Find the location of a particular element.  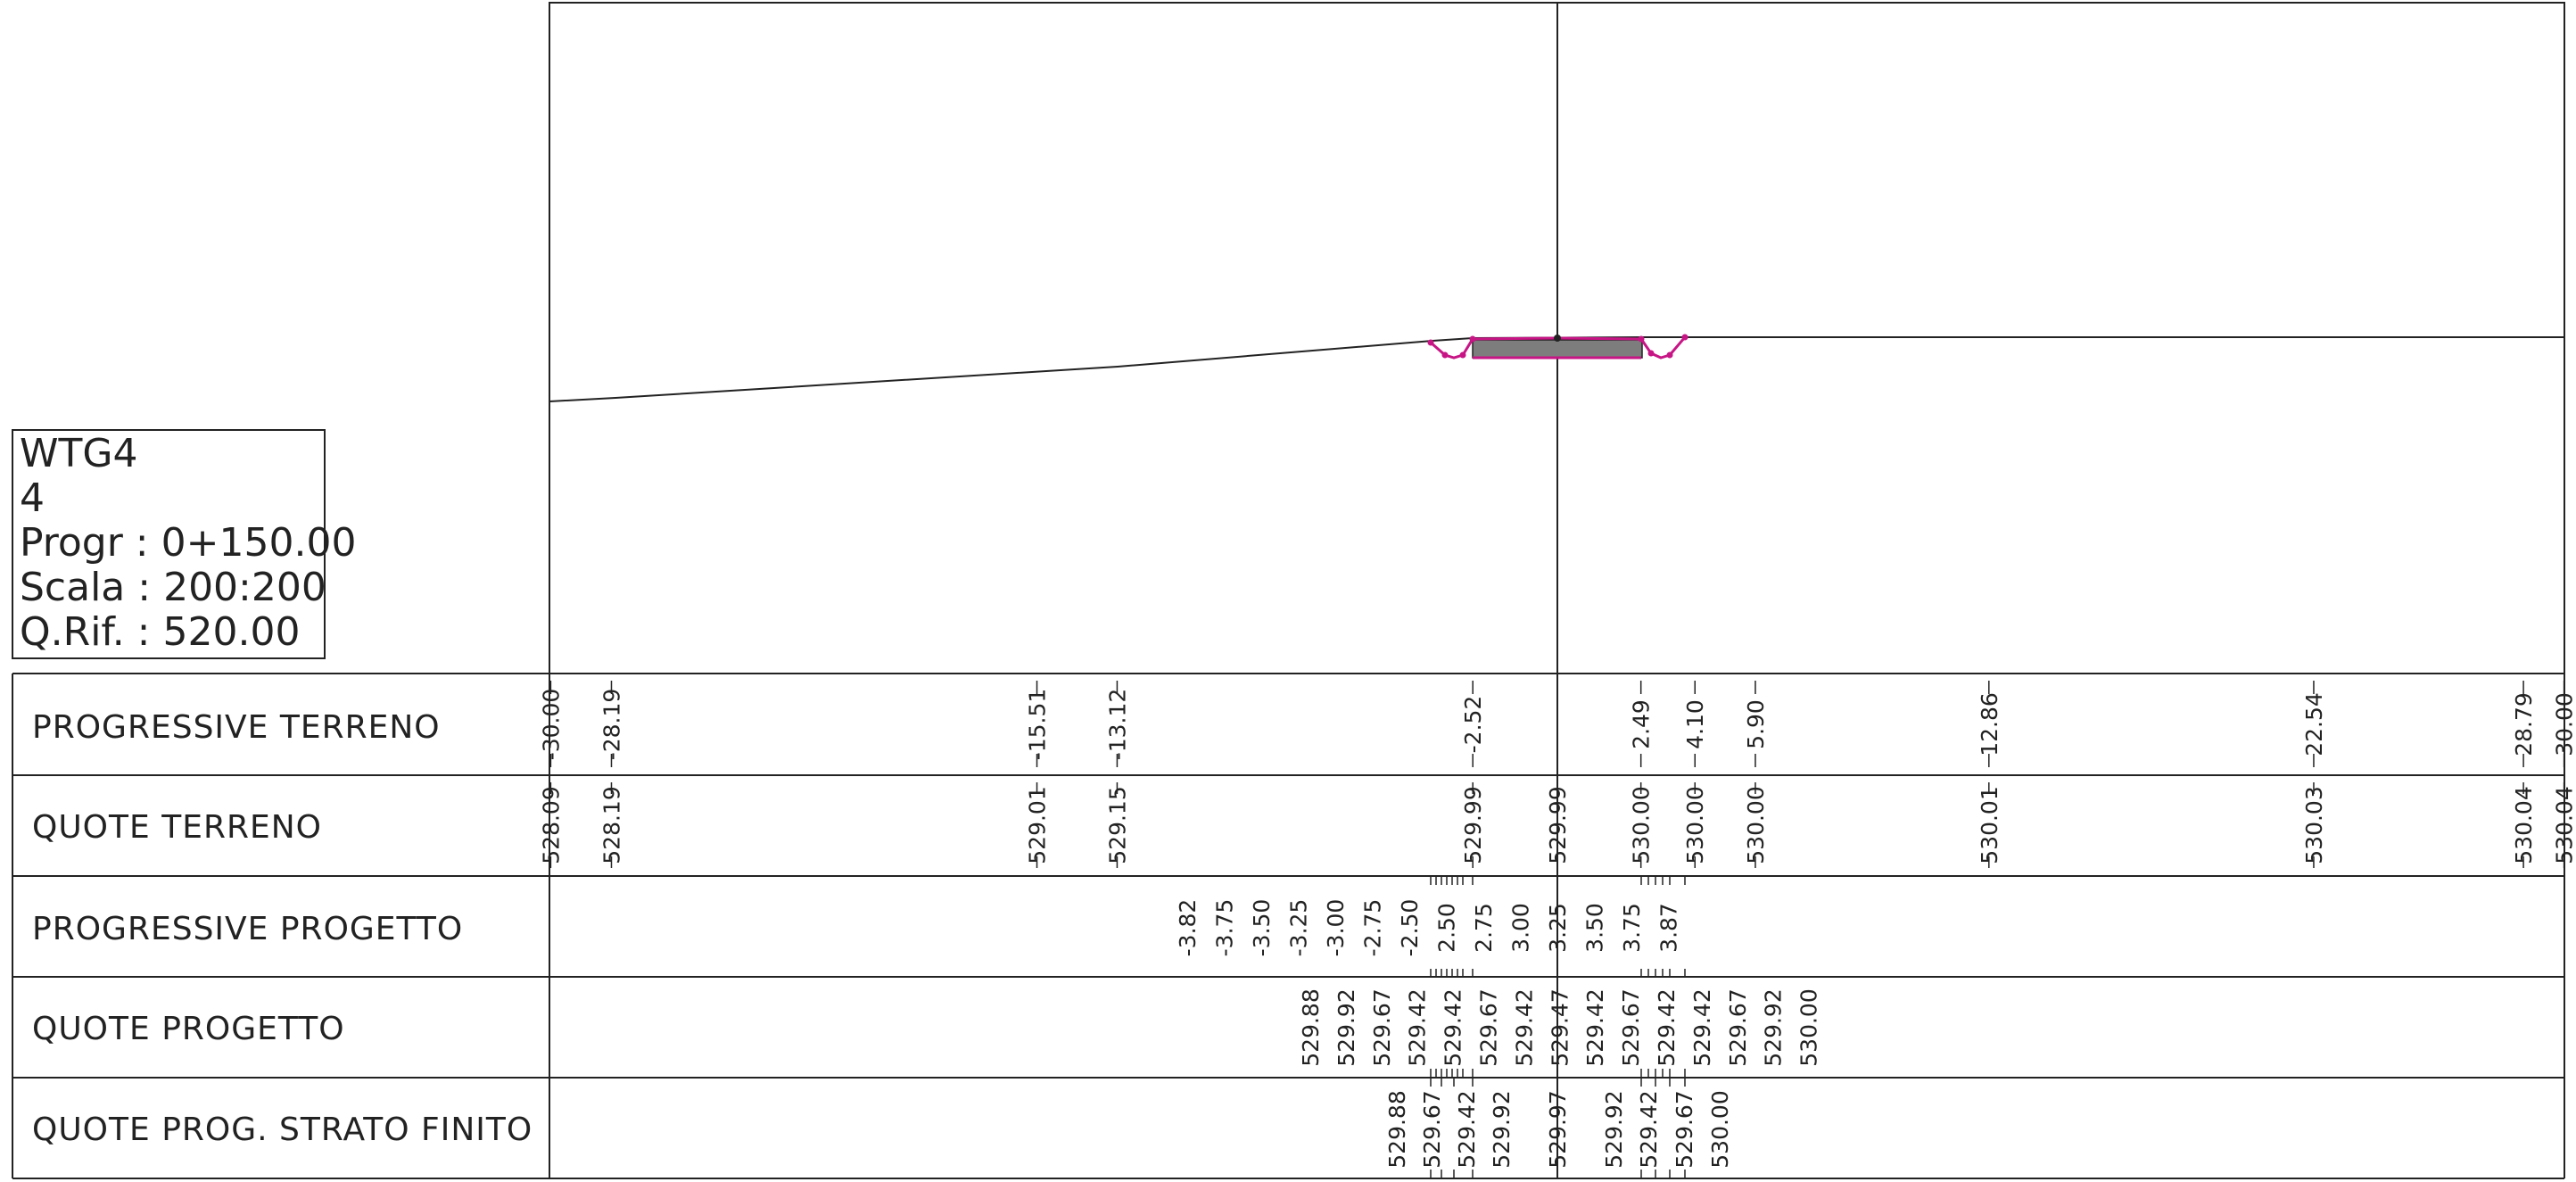

terrain-profile-line is located at coordinates (1557, 369).